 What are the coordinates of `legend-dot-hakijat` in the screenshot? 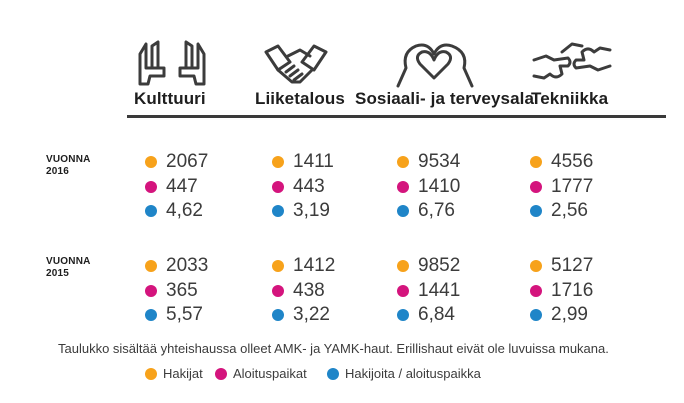 It's located at (151, 373).